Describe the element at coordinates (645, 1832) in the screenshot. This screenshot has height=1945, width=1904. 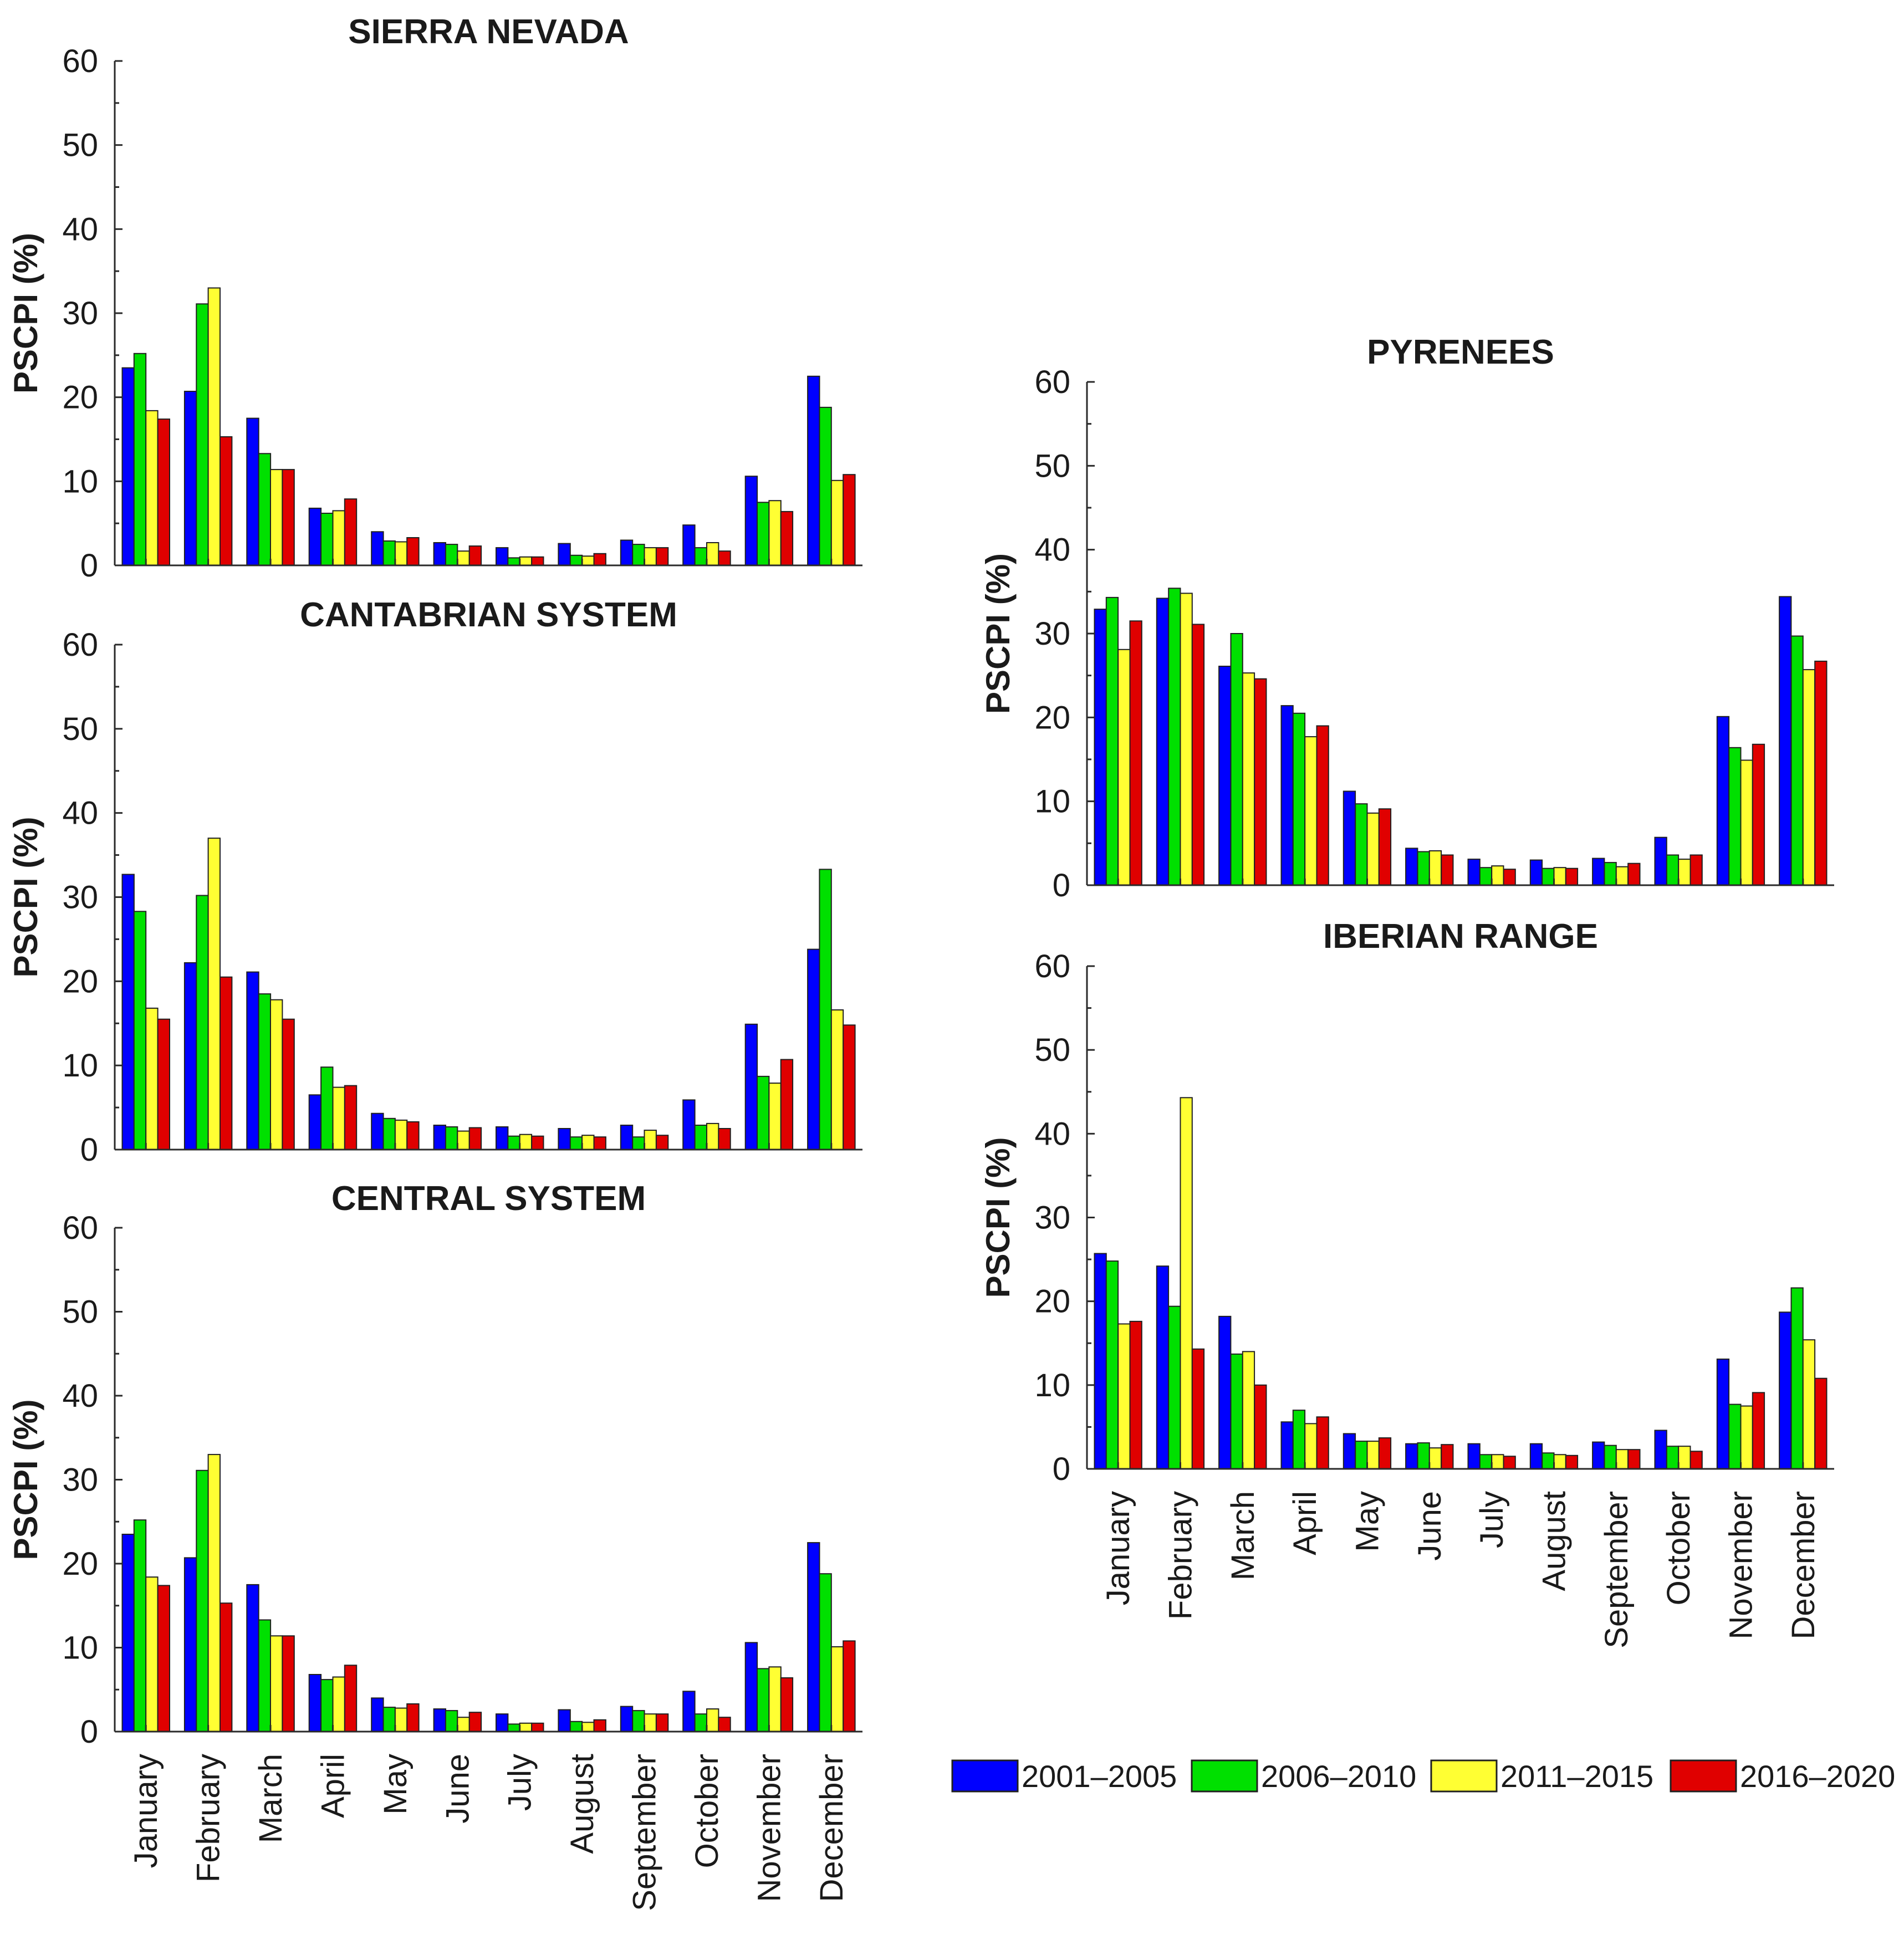
I see `x-tick-label-september: September` at that location.